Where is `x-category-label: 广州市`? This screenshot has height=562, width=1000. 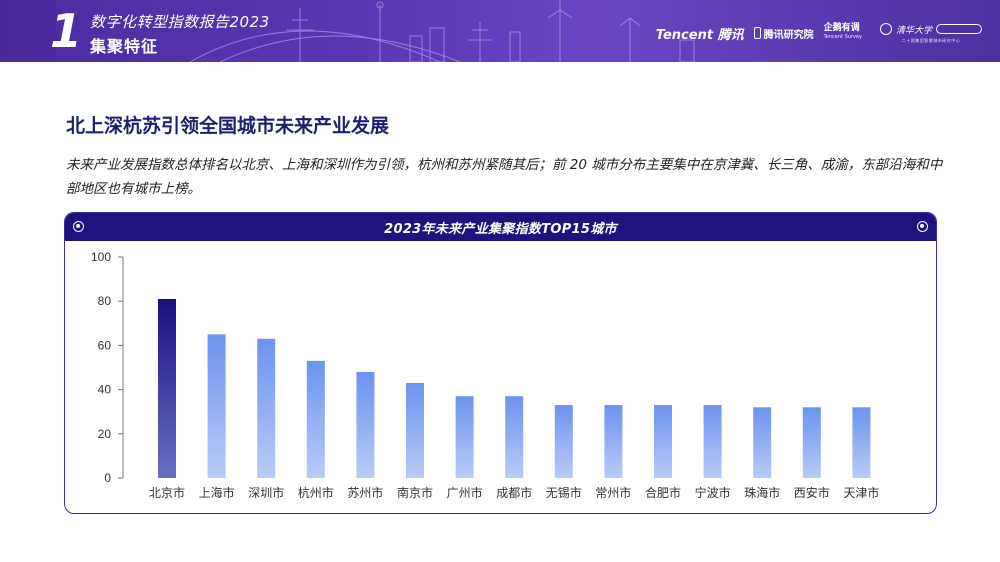
x-category-label: 广州市 is located at coordinates (465, 492).